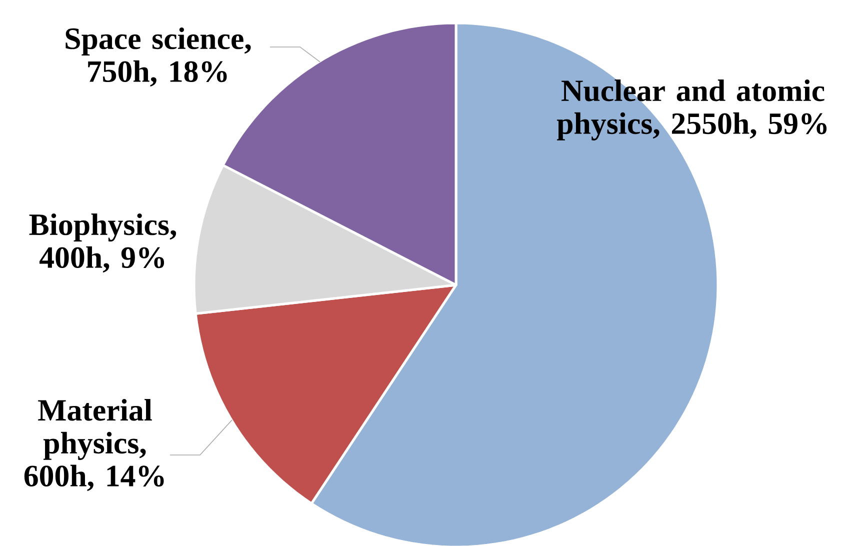 This screenshot has height=546, width=854. I want to click on slice-label: Nuclear and atomic physics, 2550h, 59%, so click(691, 110).